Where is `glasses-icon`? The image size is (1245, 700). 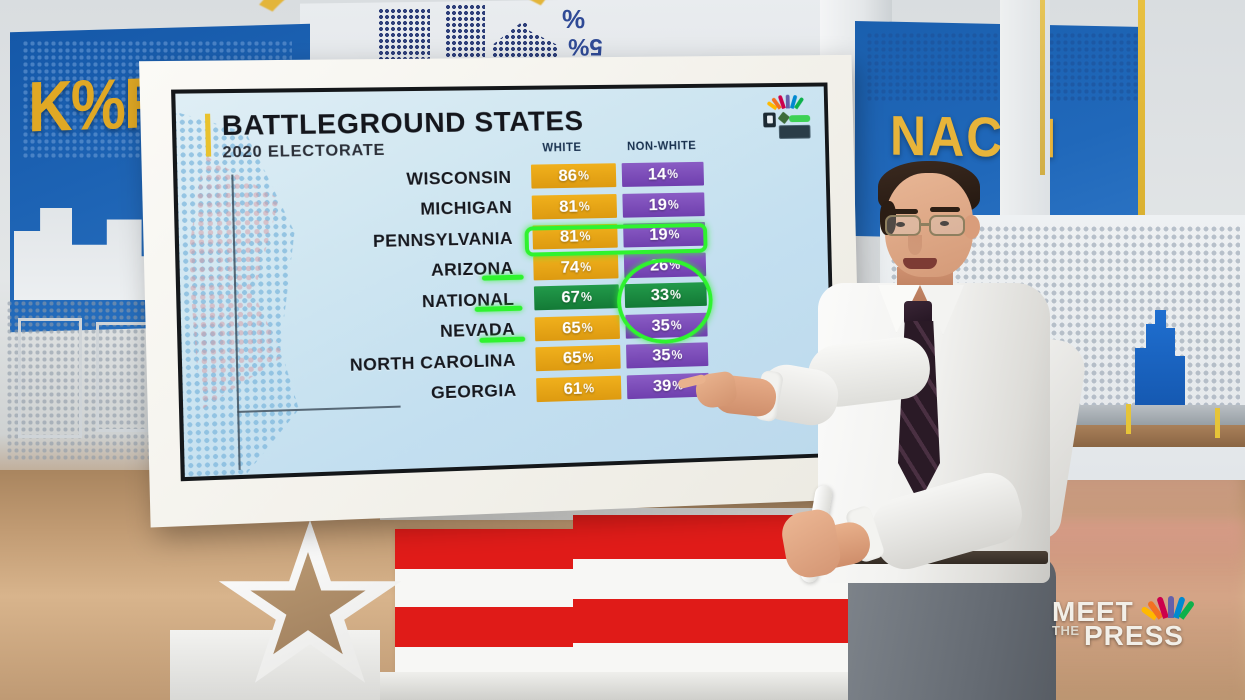
glasses-icon is located at coordinates (929, 226).